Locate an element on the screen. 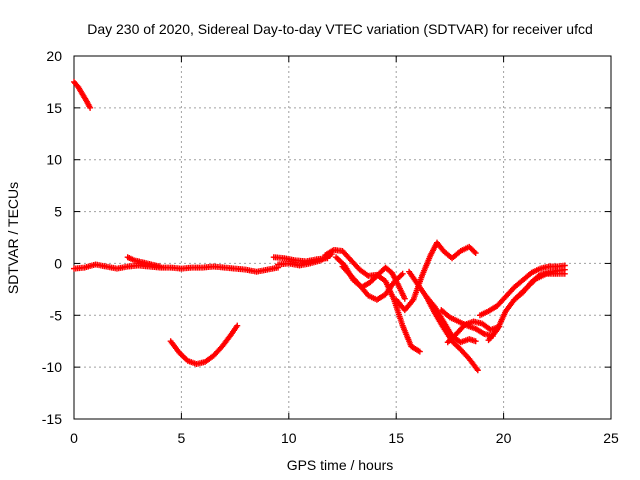 This screenshot has width=640, height=480. y-tick-label: 20 is located at coordinates (54, 56).